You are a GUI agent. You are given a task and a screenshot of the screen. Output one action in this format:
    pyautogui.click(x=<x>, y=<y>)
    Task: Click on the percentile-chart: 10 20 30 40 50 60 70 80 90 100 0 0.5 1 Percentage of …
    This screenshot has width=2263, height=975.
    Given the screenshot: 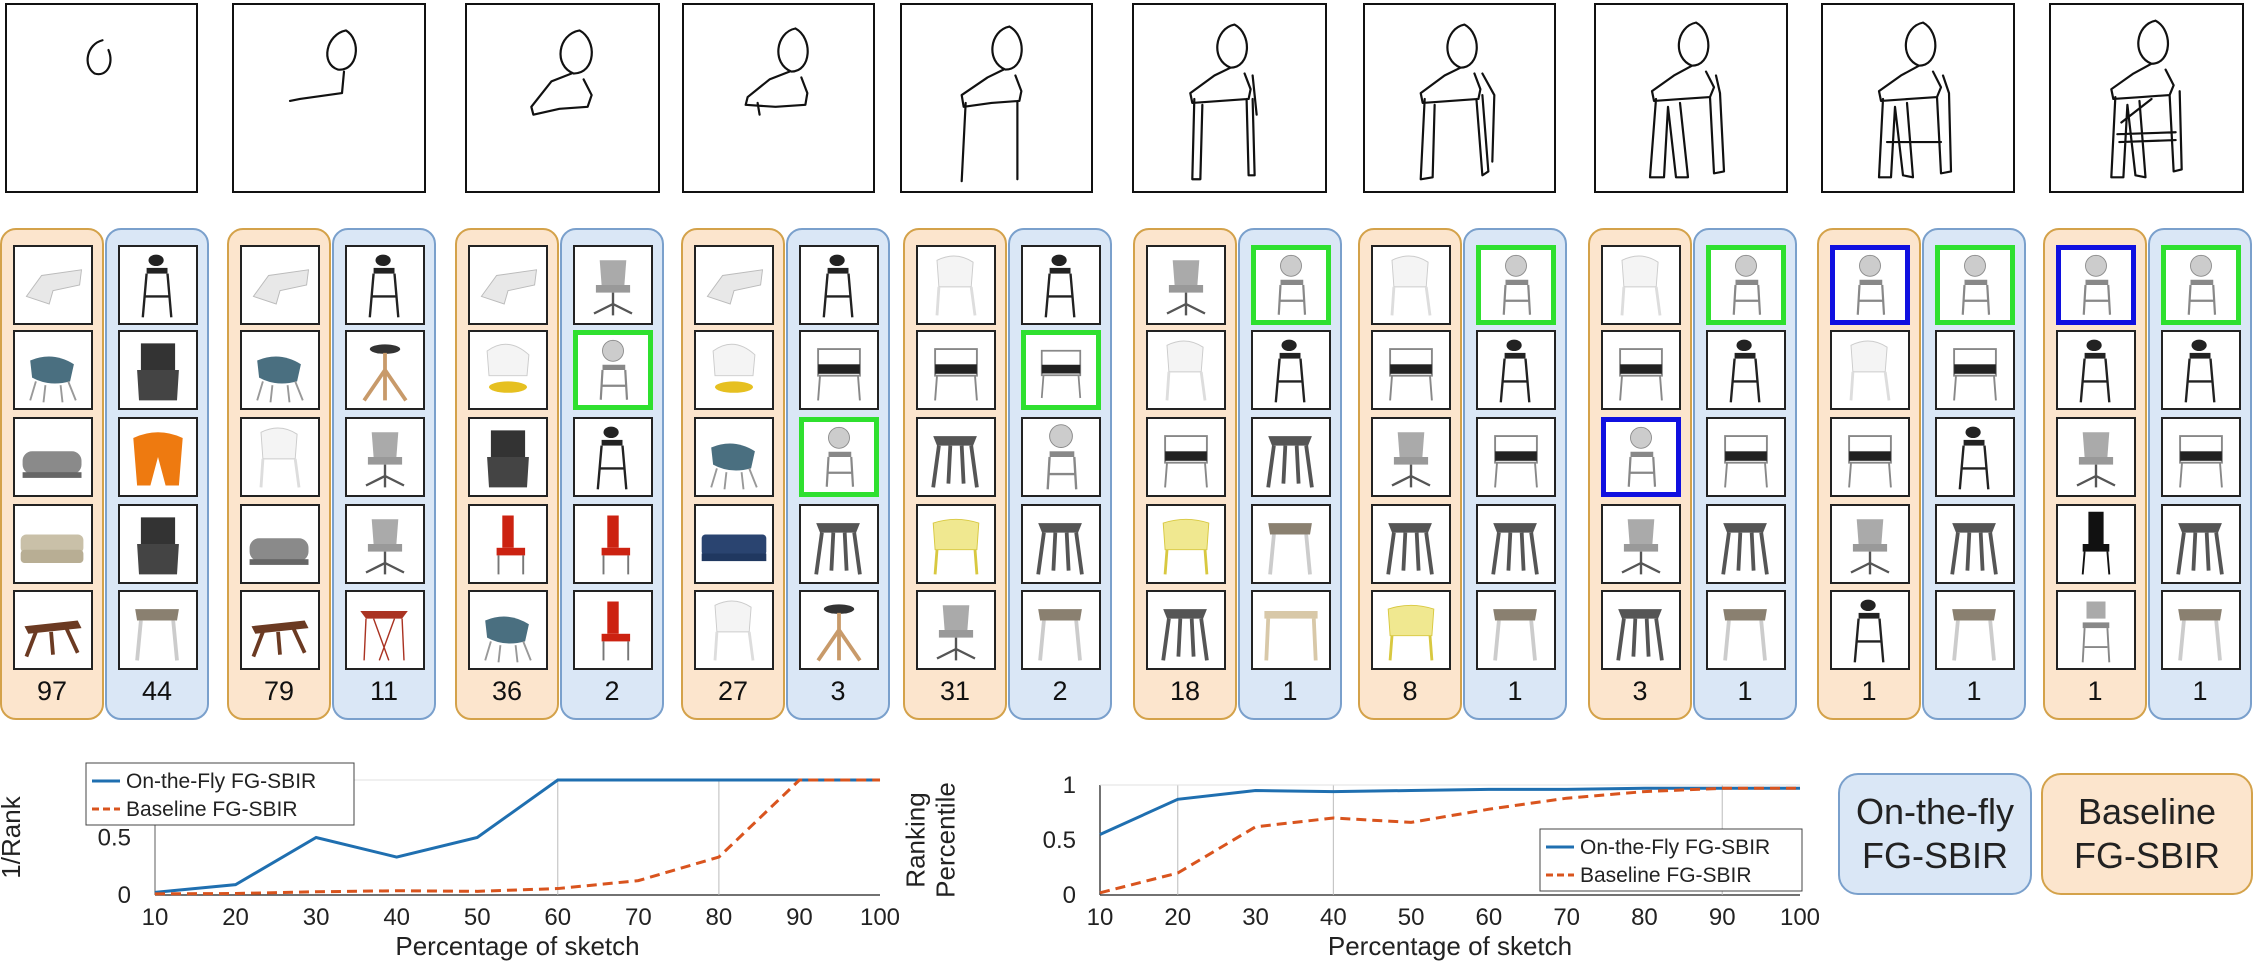 What is the action you would take?
    pyautogui.click(x=1360, y=866)
    